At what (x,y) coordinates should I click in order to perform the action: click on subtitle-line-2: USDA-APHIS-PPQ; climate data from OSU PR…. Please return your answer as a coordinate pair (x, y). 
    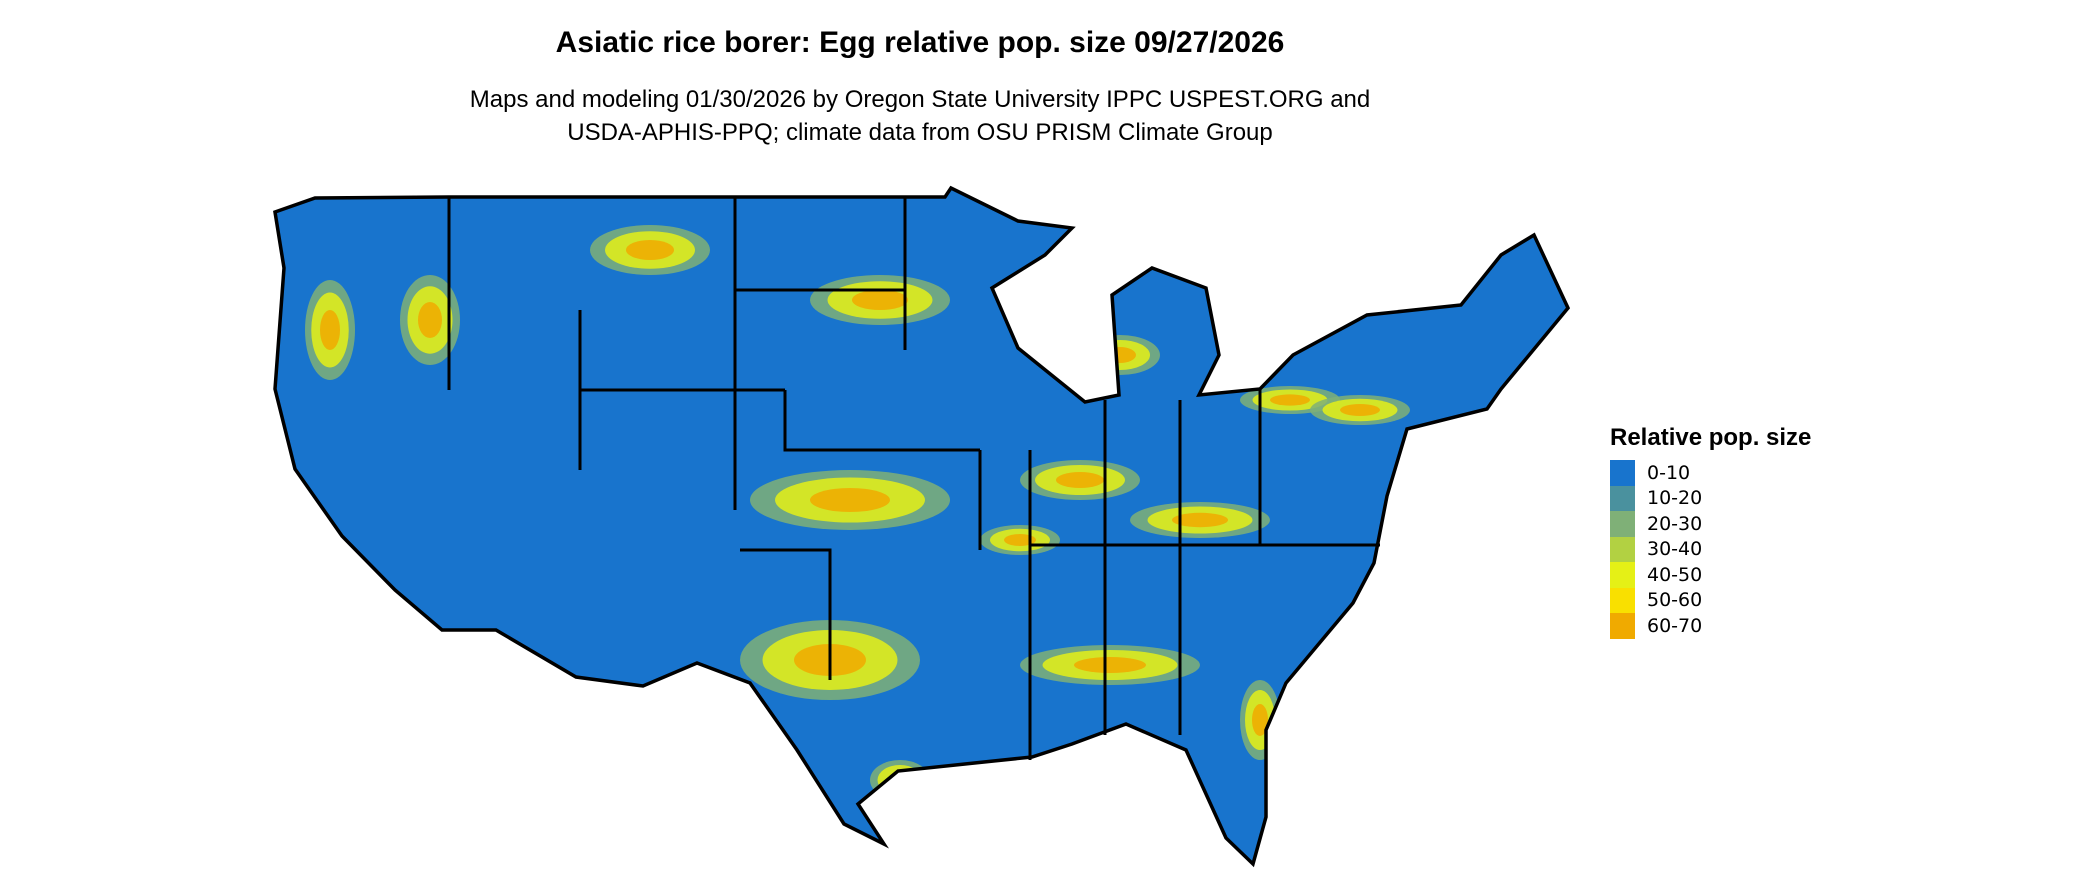
    Looking at the image, I should click on (920, 132).